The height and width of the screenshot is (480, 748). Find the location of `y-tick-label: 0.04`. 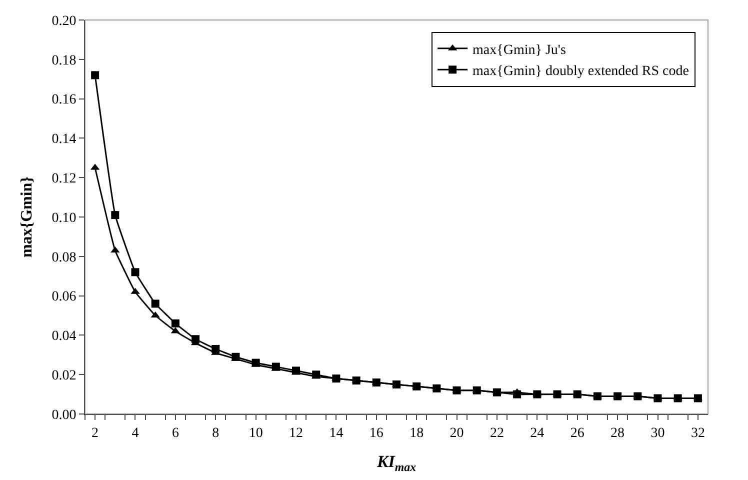

y-tick-label: 0.04 is located at coordinates (64, 336).